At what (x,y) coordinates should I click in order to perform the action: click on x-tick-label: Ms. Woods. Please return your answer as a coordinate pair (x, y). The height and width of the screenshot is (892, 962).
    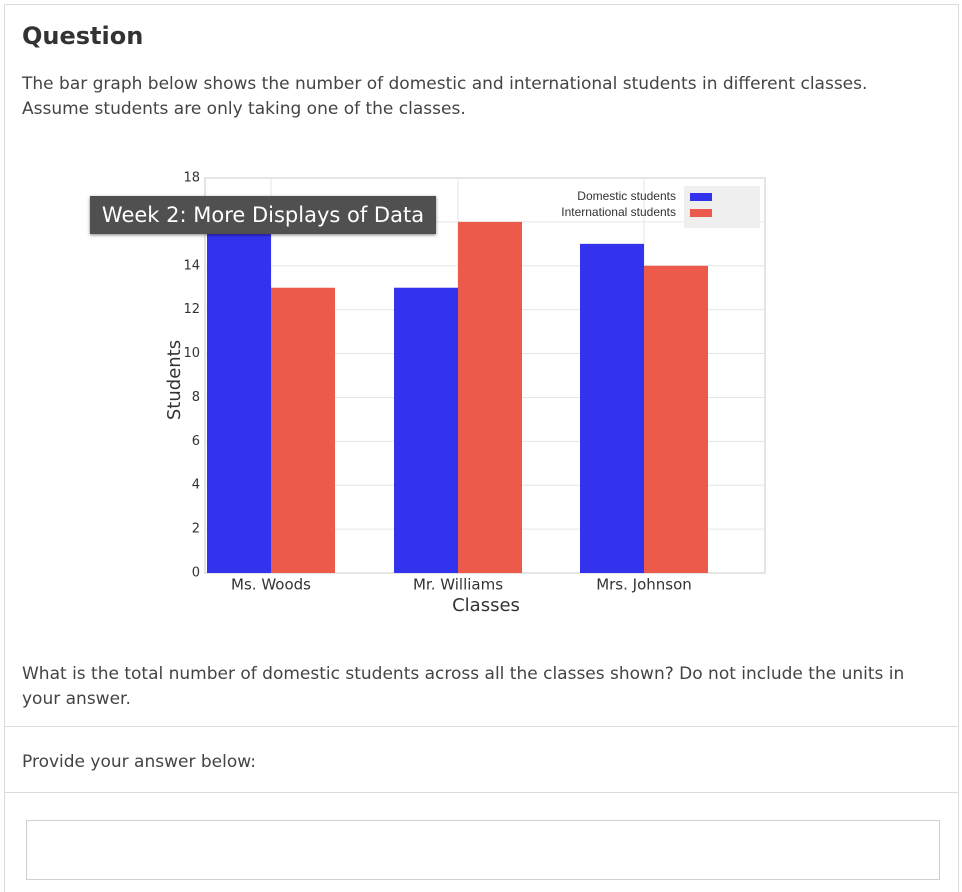
    Looking at the image, I should click on (271, 585).